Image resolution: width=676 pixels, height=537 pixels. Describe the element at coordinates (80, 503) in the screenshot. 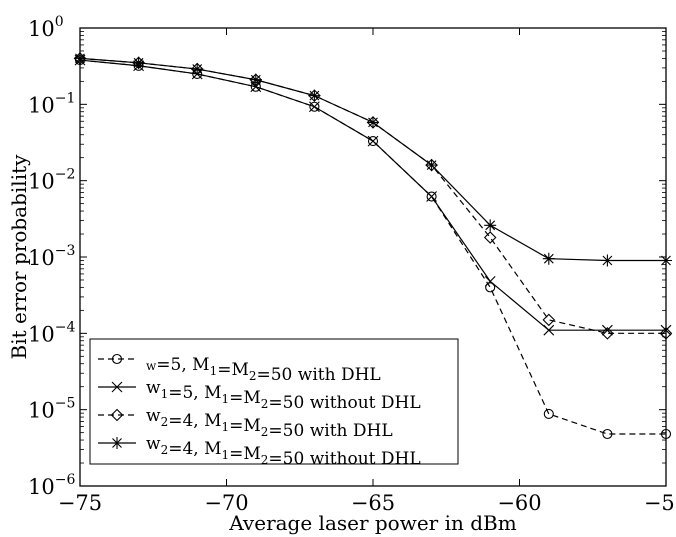

I see `x-tick-label: −75` at that location.